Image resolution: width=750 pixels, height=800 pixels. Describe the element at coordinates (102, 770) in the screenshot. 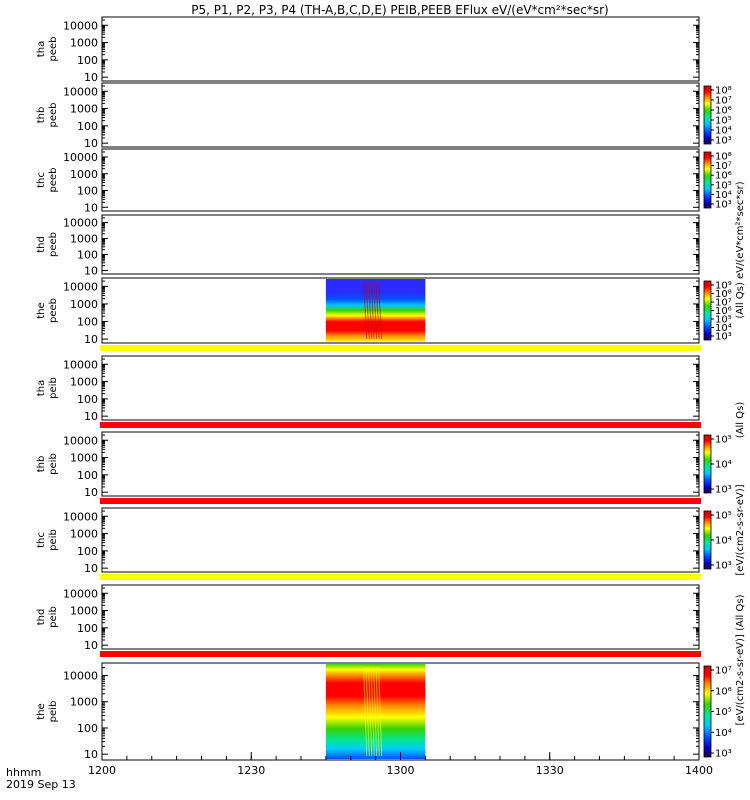

I see `x-tick-label: 1200` at that location.